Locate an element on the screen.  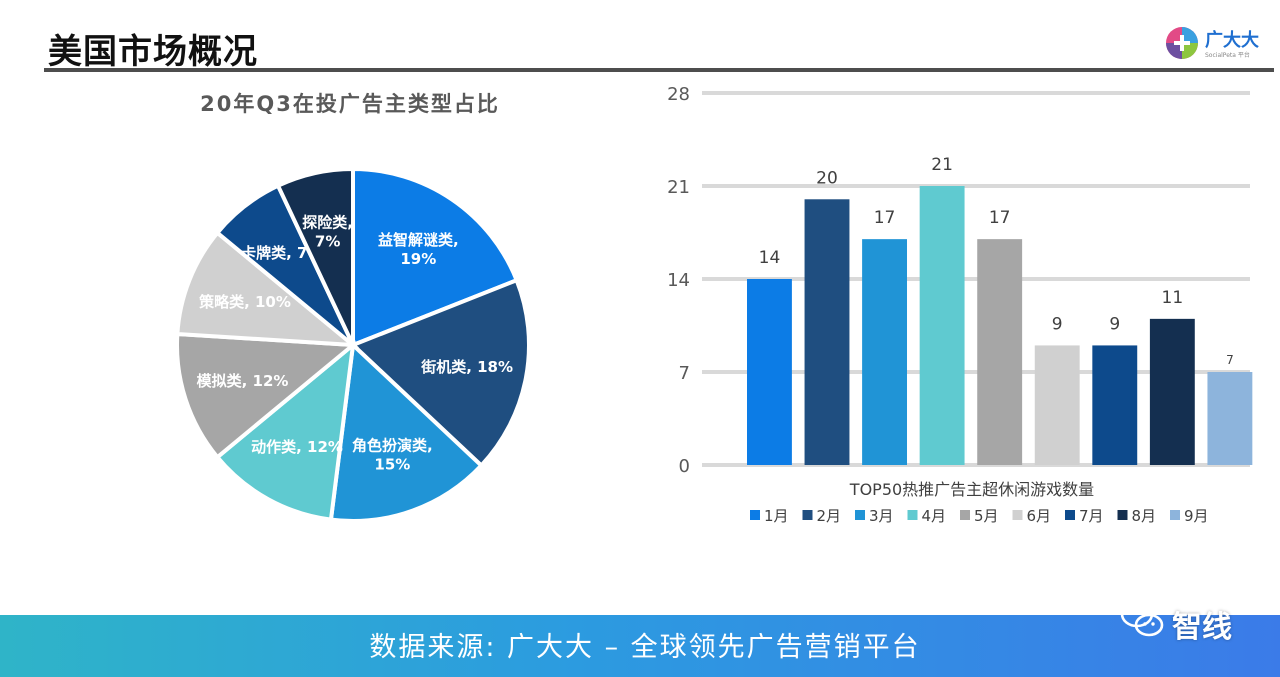
y-tick-label: 0 is located at coordinates (684, 466).